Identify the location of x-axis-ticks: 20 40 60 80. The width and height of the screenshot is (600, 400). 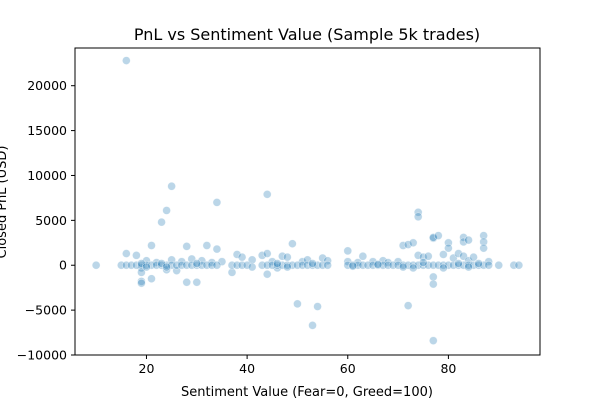
(297, 365).